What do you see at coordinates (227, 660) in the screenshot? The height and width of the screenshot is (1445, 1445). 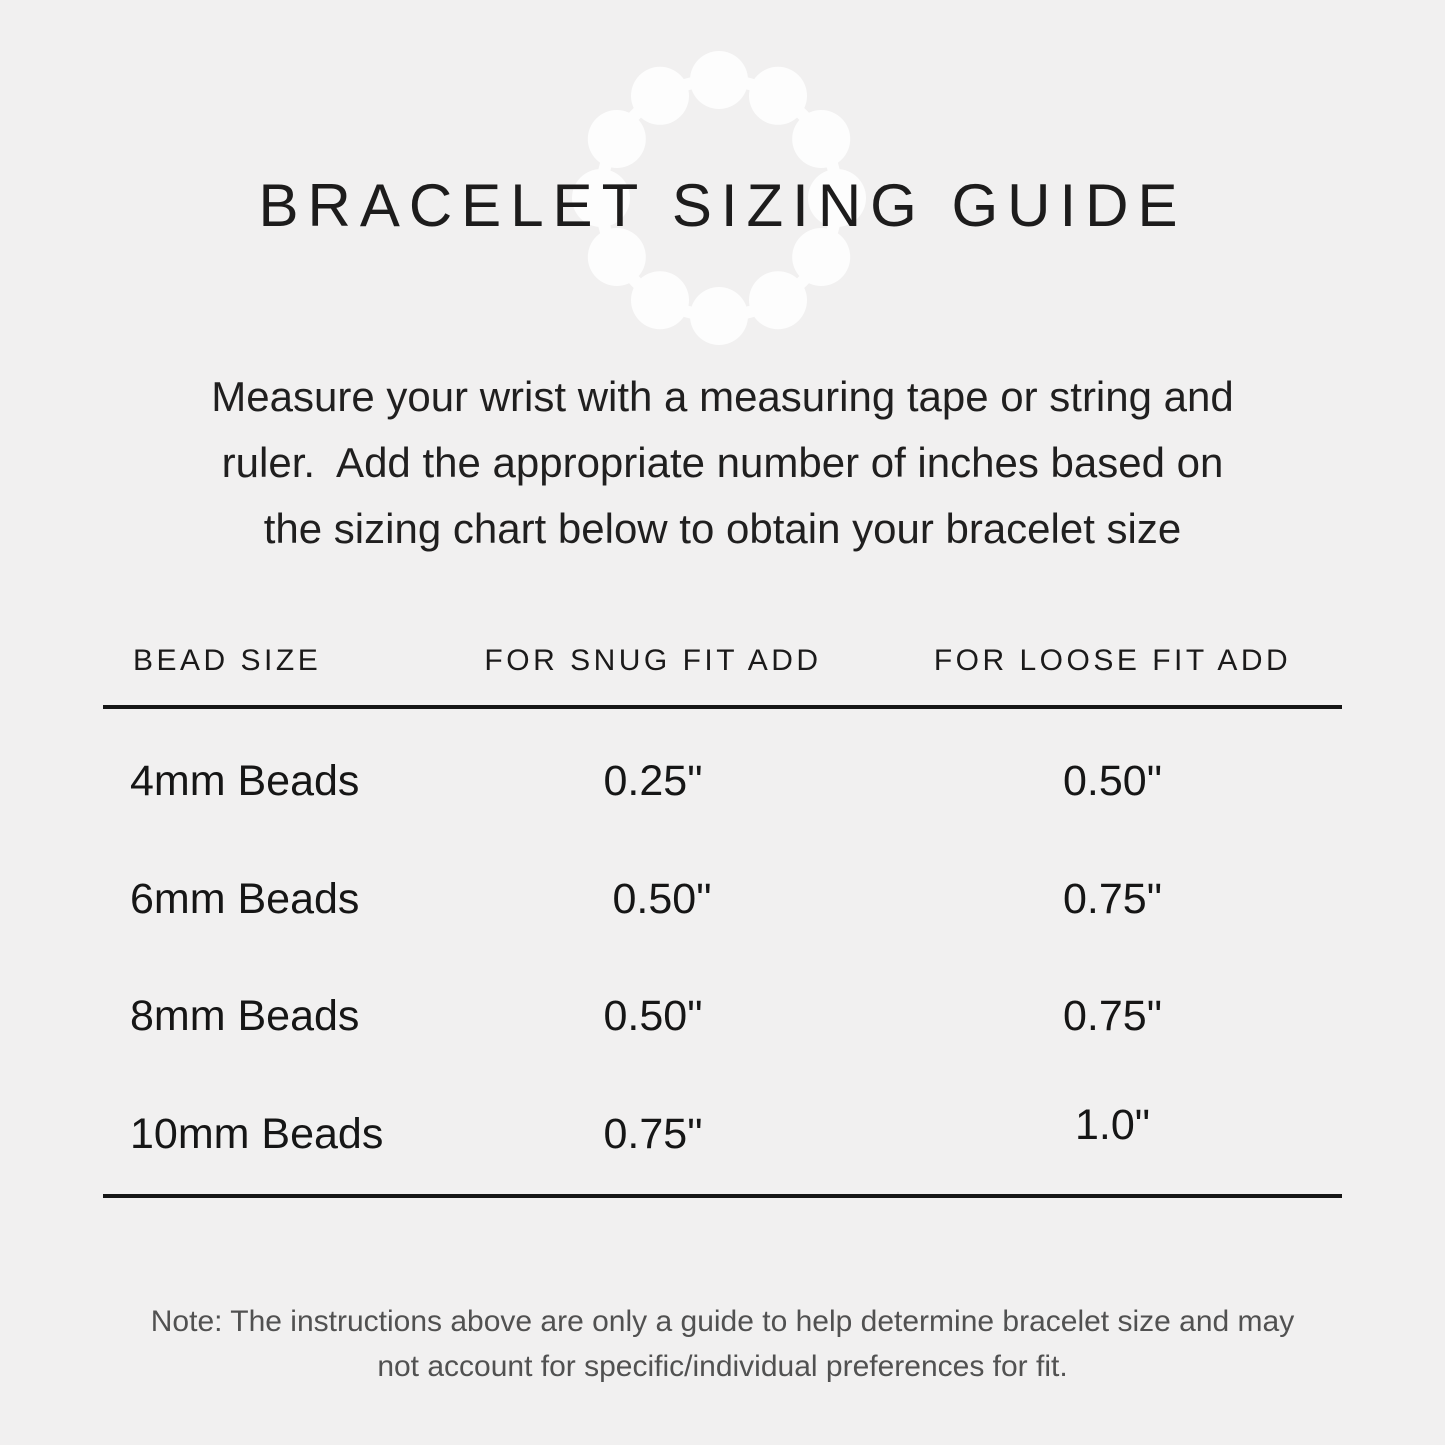 I see `column-header-bead-size: BEAD SIZE` at bounding box center [227, 660].